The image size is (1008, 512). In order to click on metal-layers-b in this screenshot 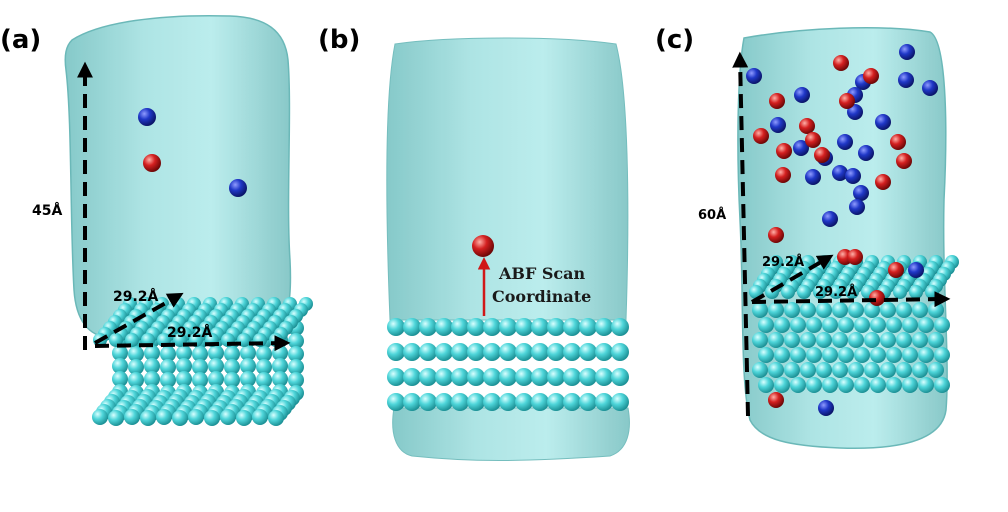, I will do `click(508, 364)`.